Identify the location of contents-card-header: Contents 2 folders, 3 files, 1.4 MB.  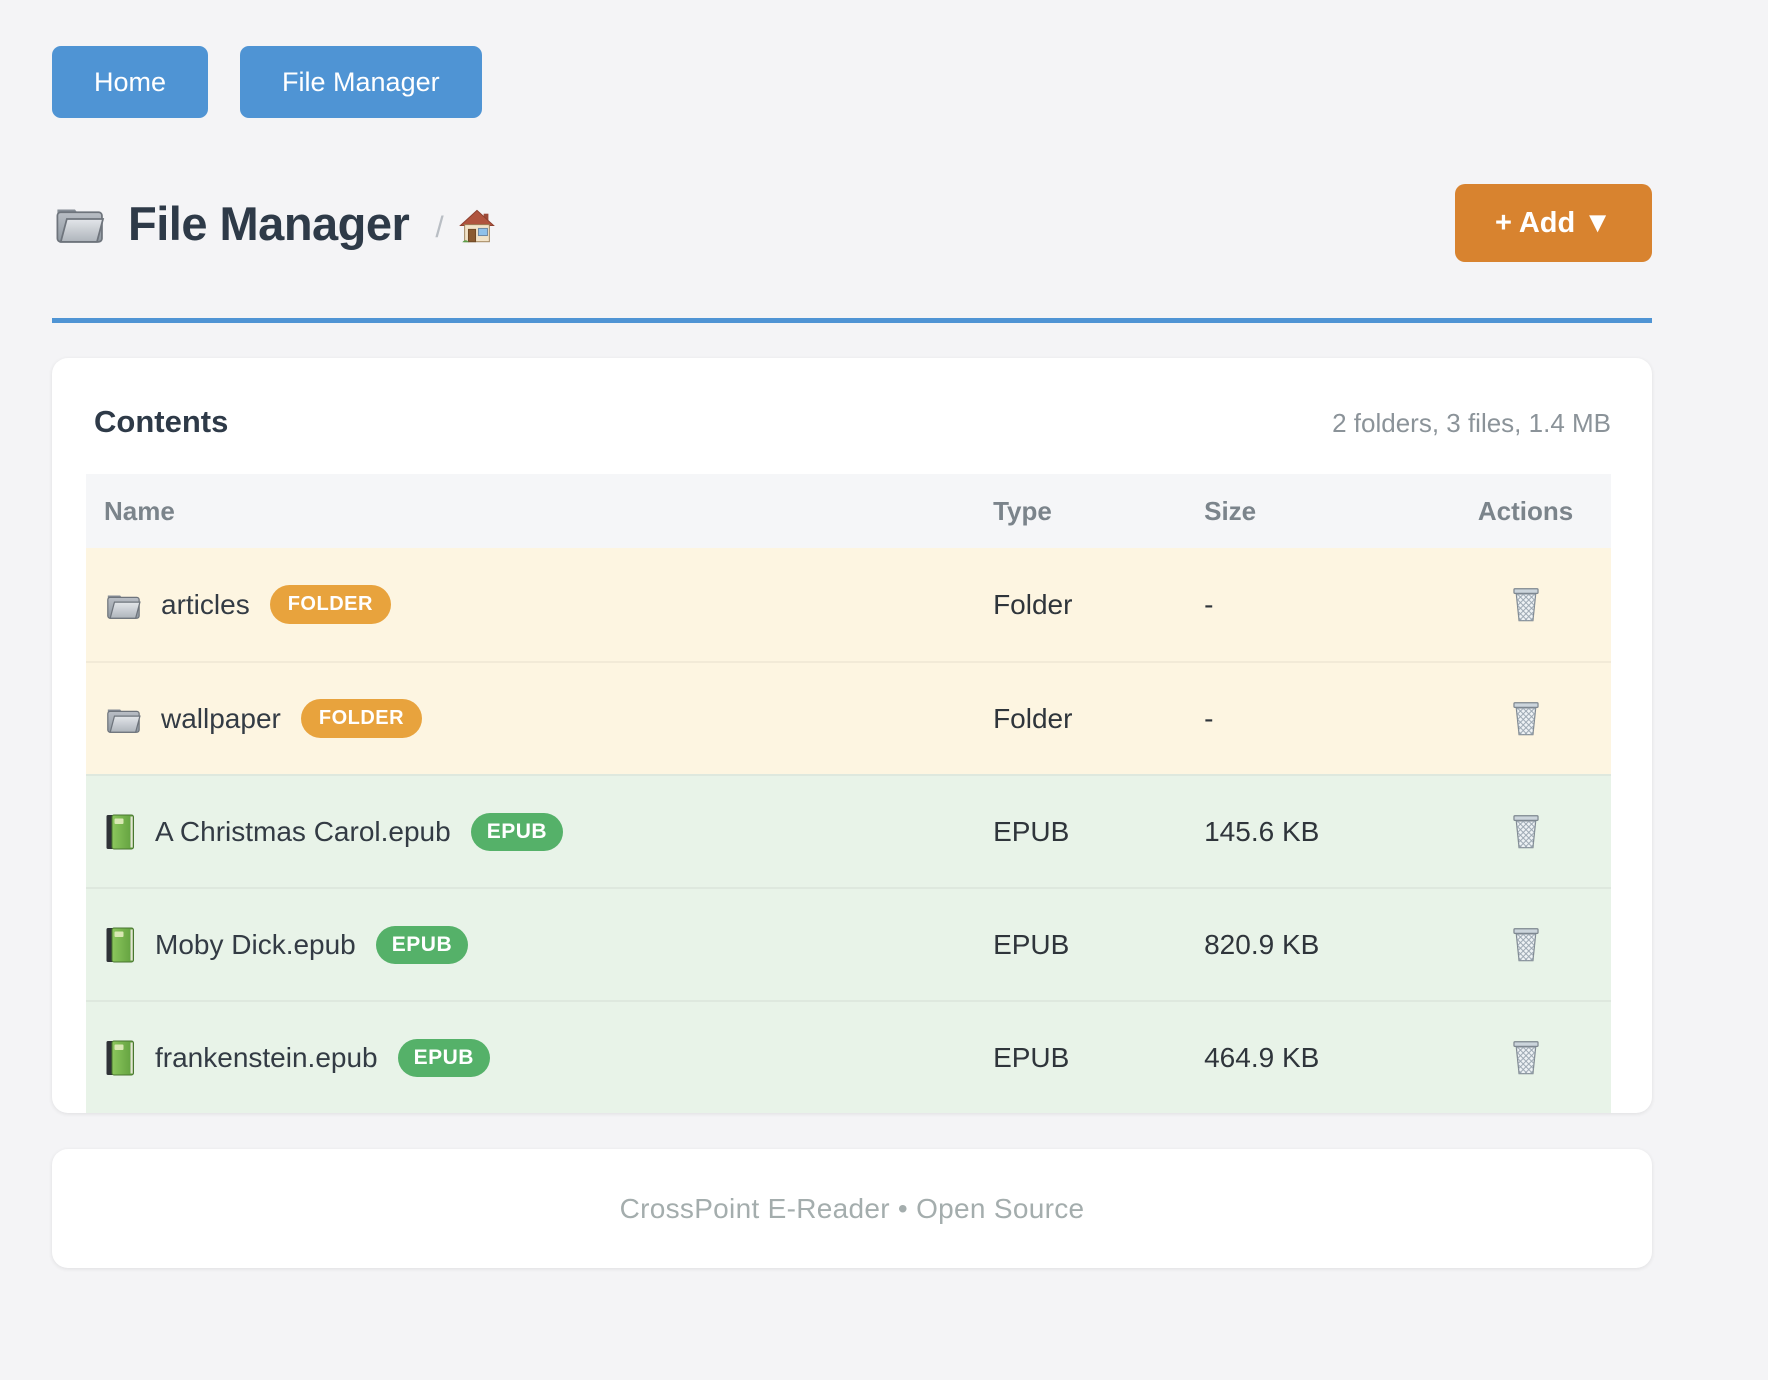
(852, 416).